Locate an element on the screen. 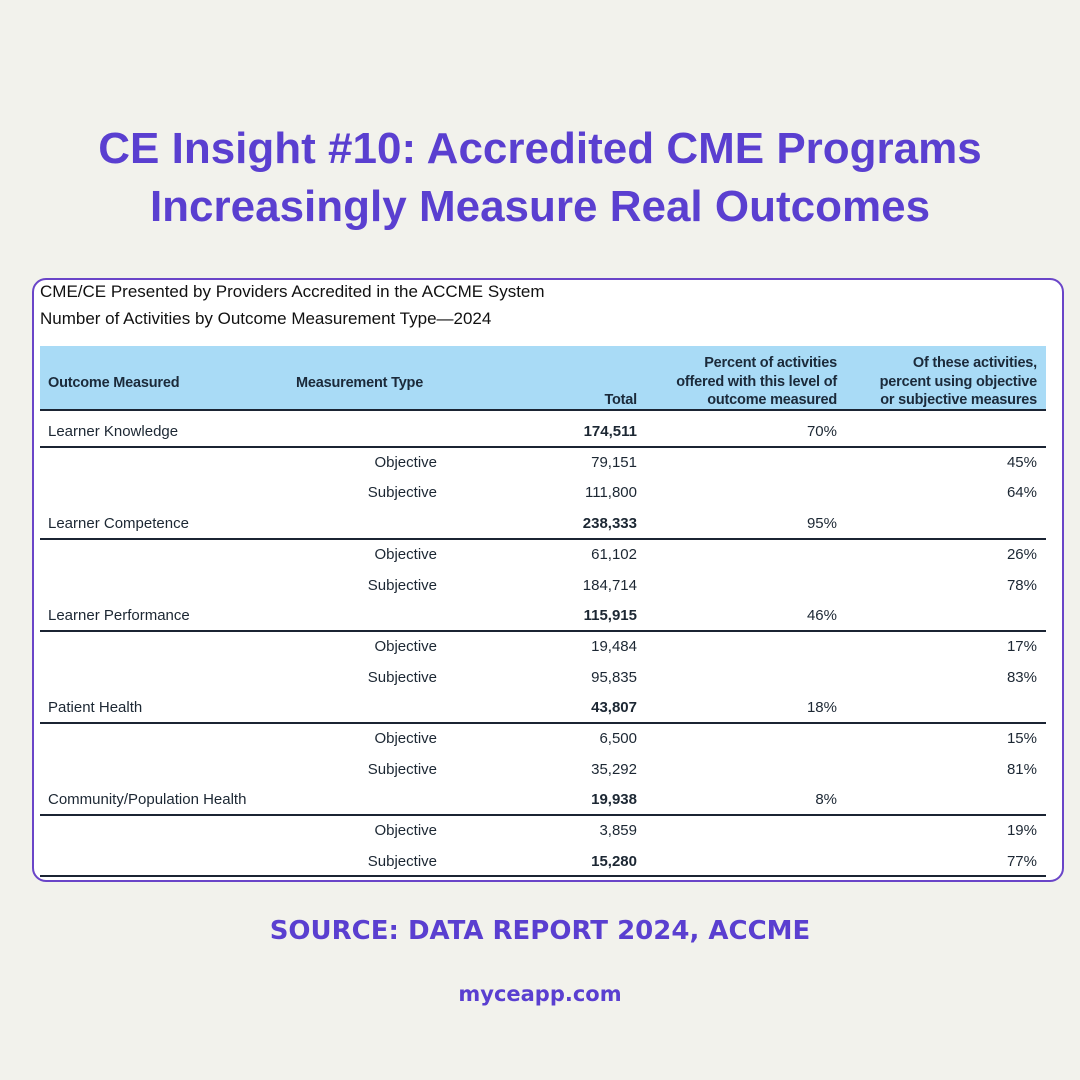 Image resolution: width=1080 pixels, height=1080 pixels. share-cell: 15% is located at coordinates (1021, 738).